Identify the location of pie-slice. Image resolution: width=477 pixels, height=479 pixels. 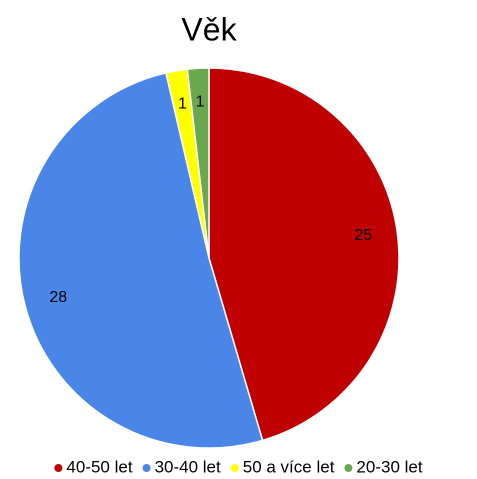
(198, 163).